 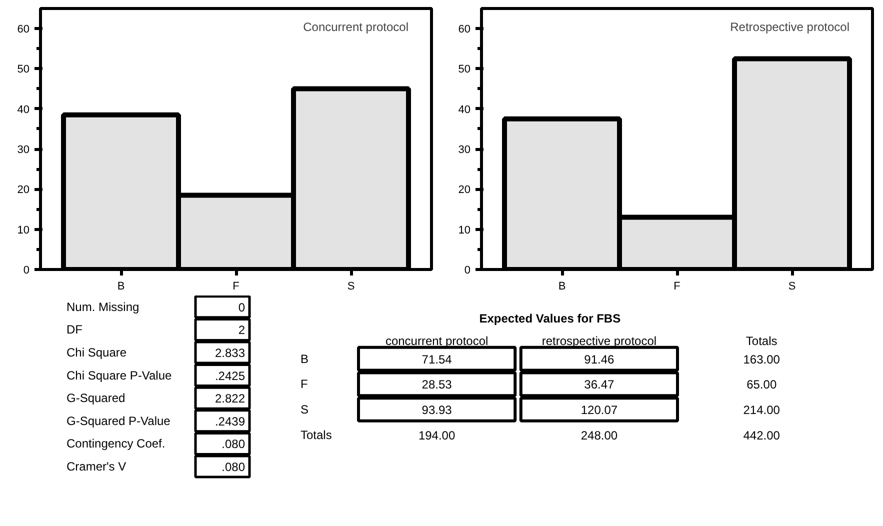 What do you see at coordinates (599, 359) in the screenshot?
I see `data-label: 91.46` at bounding box center [599, 359].